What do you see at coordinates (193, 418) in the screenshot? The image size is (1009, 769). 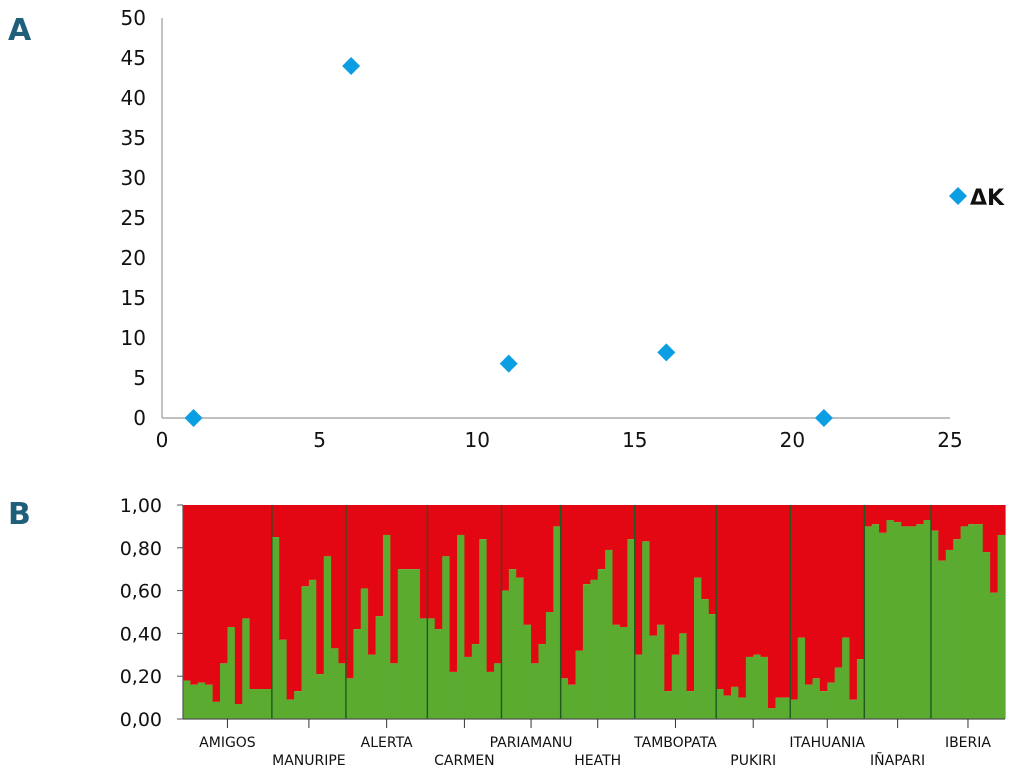 I see `data-point` at bounding box center [193, 418].